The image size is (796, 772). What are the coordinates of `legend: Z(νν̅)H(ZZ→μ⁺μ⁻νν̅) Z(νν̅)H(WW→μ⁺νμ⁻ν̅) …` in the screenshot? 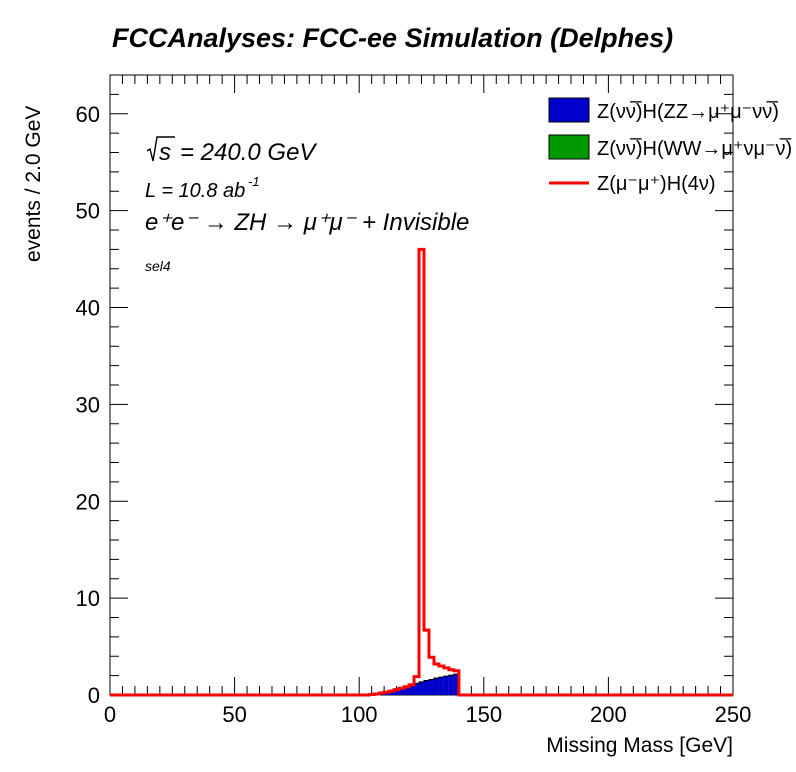 It's located at (670, 146).